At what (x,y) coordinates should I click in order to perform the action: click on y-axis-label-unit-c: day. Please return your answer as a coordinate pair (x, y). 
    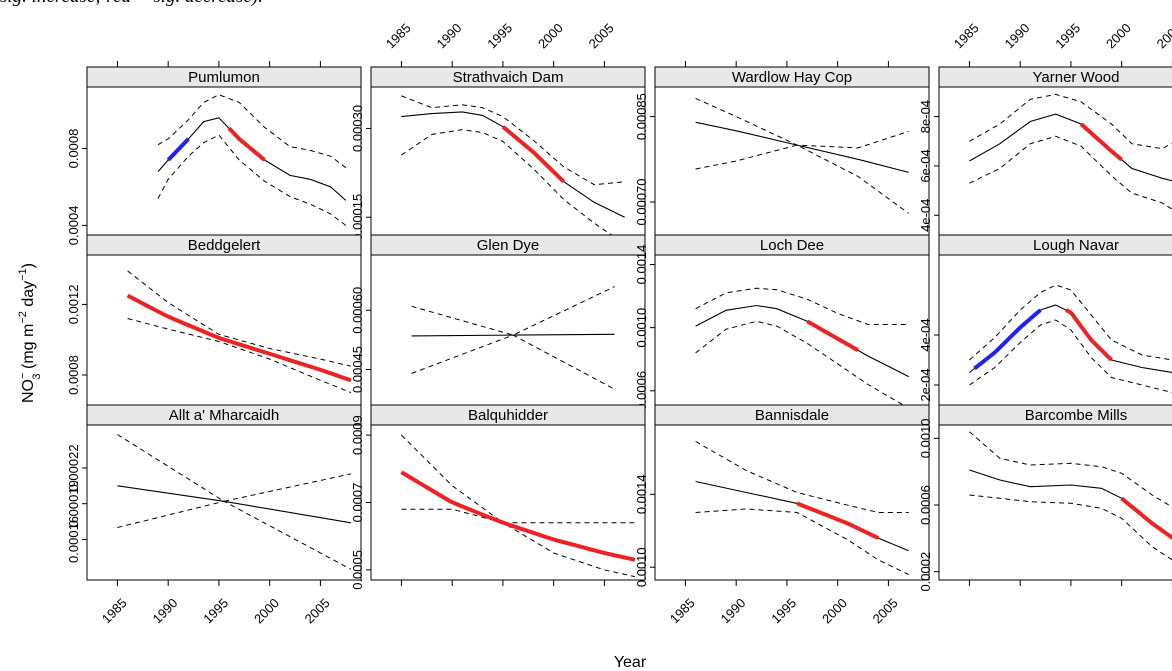
    Looking at the image, I should click on (28, 296).